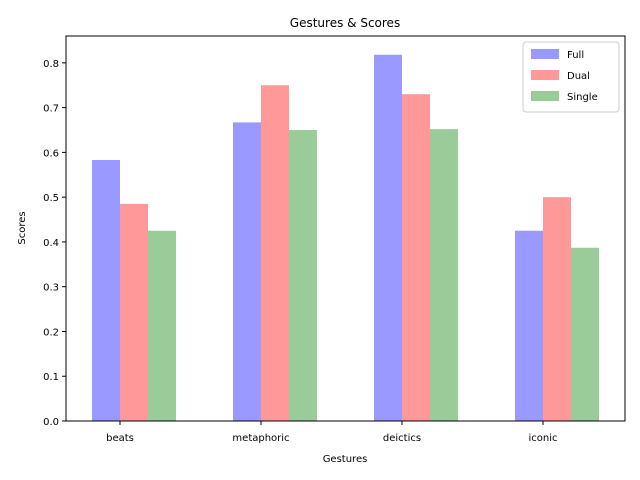 Image resolution: width=640 pixels, height=480 pixels. I want to click on bar-full-beats, so click(106, 291).